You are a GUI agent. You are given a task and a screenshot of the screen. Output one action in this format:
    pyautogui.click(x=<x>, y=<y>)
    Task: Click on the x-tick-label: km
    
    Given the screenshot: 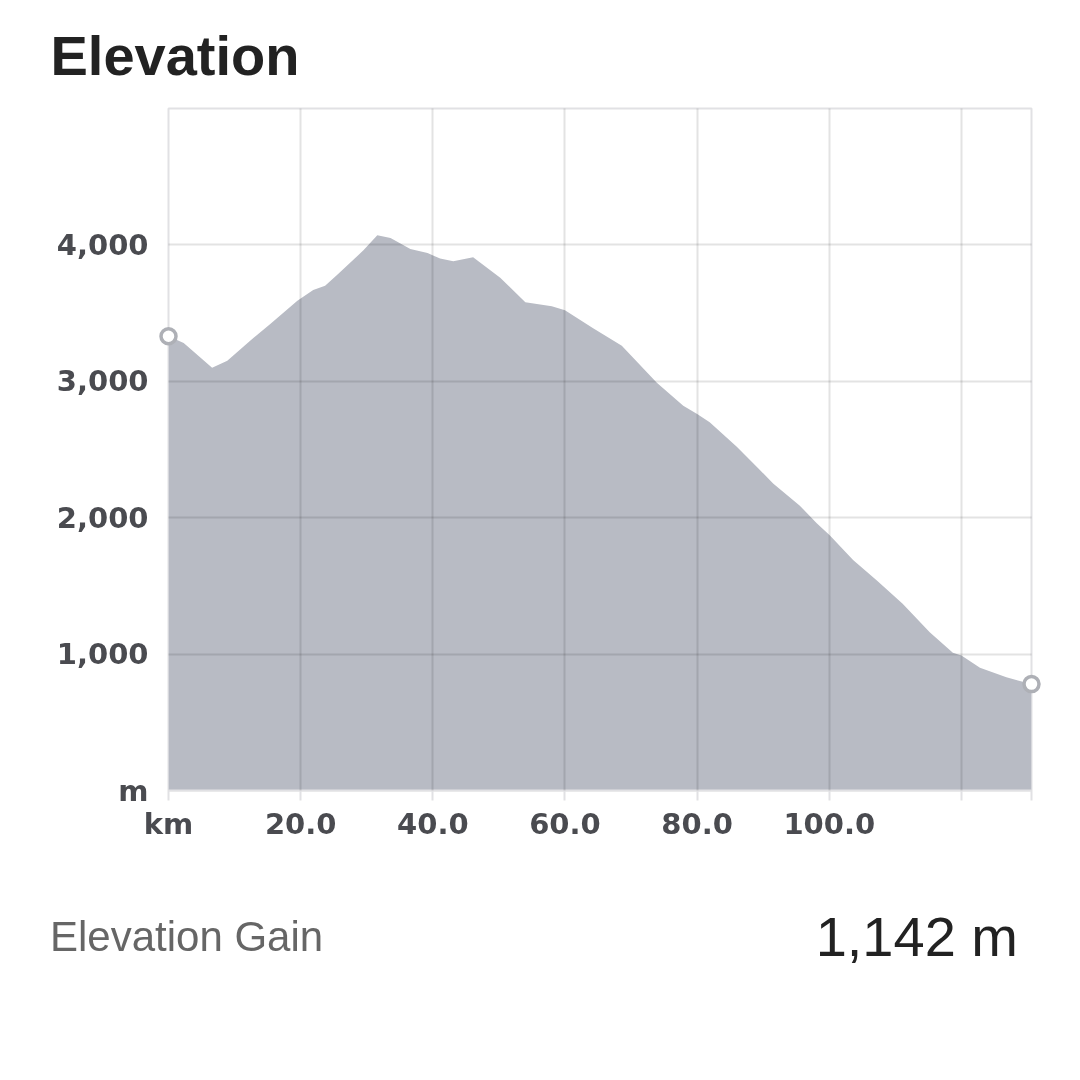 What is the action you would take?
    pyautogui.click(x=168, y=823)
    